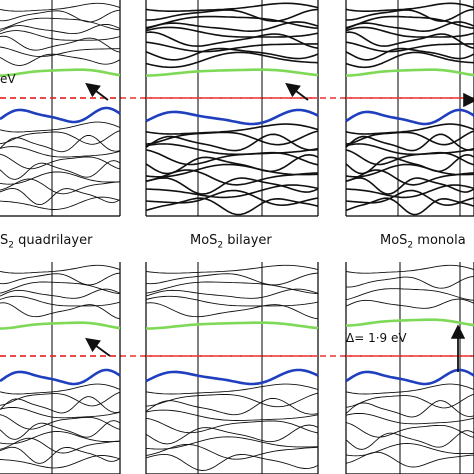  I want to click on bottom-middle-conduction-band-min, so click(232, 325).